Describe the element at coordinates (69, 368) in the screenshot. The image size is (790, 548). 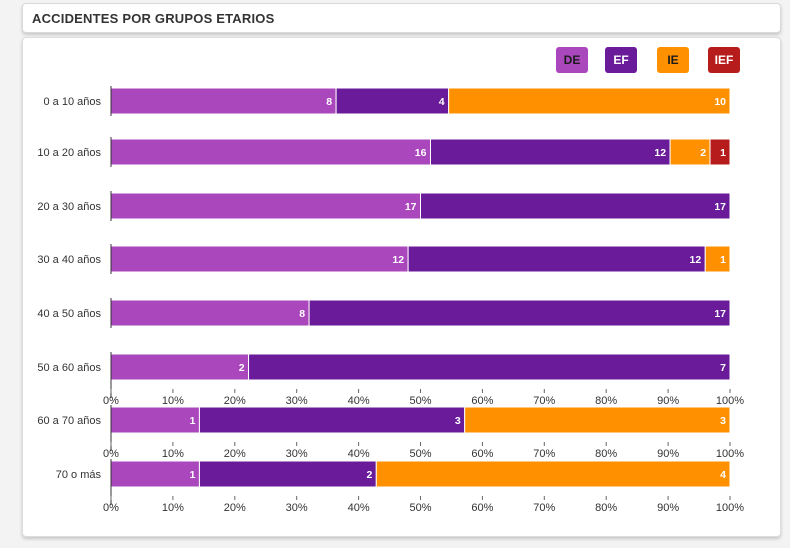
I see `category-label: 50 a 60 años` at that location.